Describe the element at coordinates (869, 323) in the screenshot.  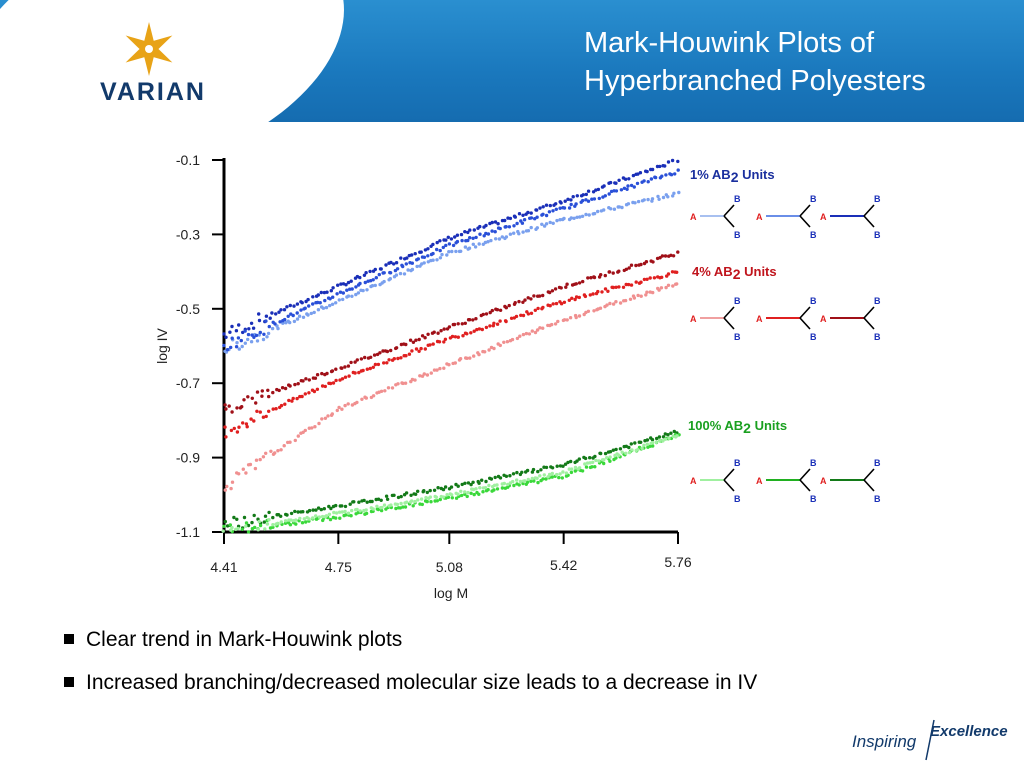
I see `structure-branch` at that location.